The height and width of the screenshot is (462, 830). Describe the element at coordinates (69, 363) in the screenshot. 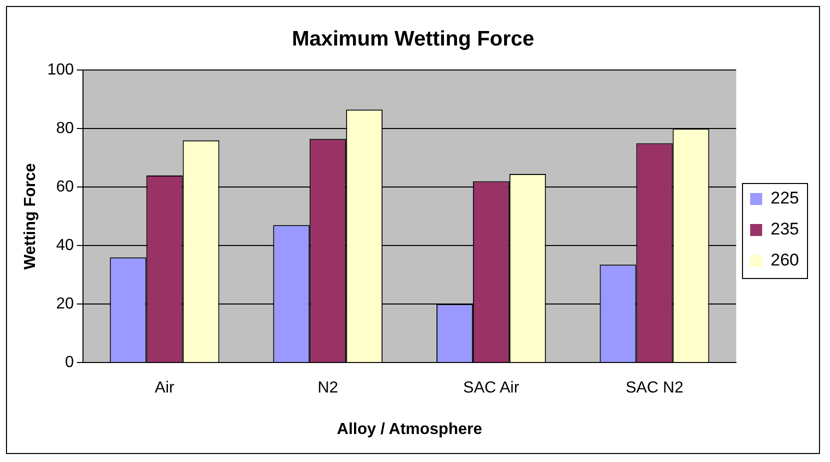

I see `y-tick-label: 0` at that location.